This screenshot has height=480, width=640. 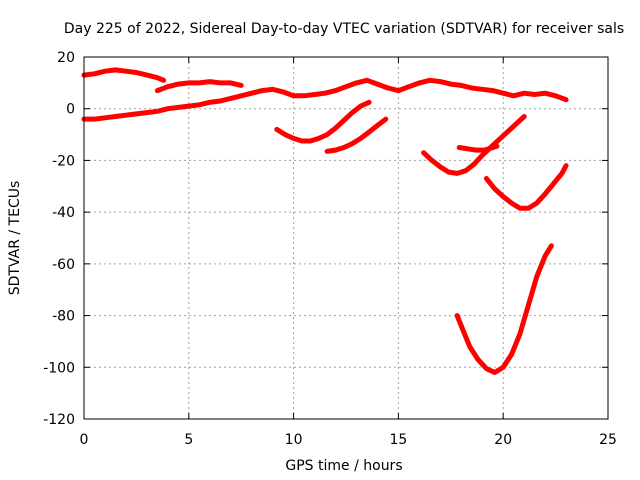 I want to click on x-axis-label: GPS time / hours, so click(x=343, y=466).